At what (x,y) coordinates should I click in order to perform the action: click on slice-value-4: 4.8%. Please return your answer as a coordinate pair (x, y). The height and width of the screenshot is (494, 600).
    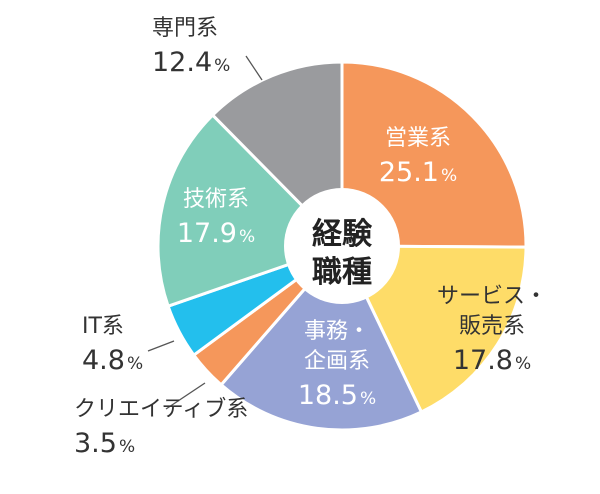
    Looking at the image, I should click on (112, 360).